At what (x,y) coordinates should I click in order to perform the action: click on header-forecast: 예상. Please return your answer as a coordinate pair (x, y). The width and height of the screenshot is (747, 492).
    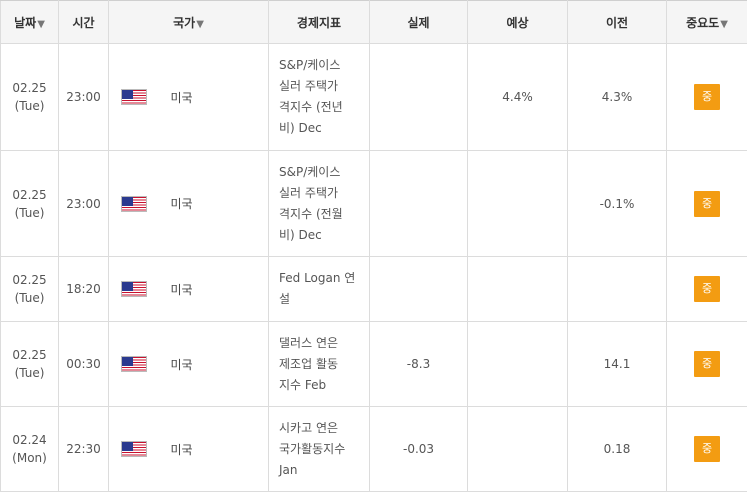
    Looking at the image, I should click on (518, 22).